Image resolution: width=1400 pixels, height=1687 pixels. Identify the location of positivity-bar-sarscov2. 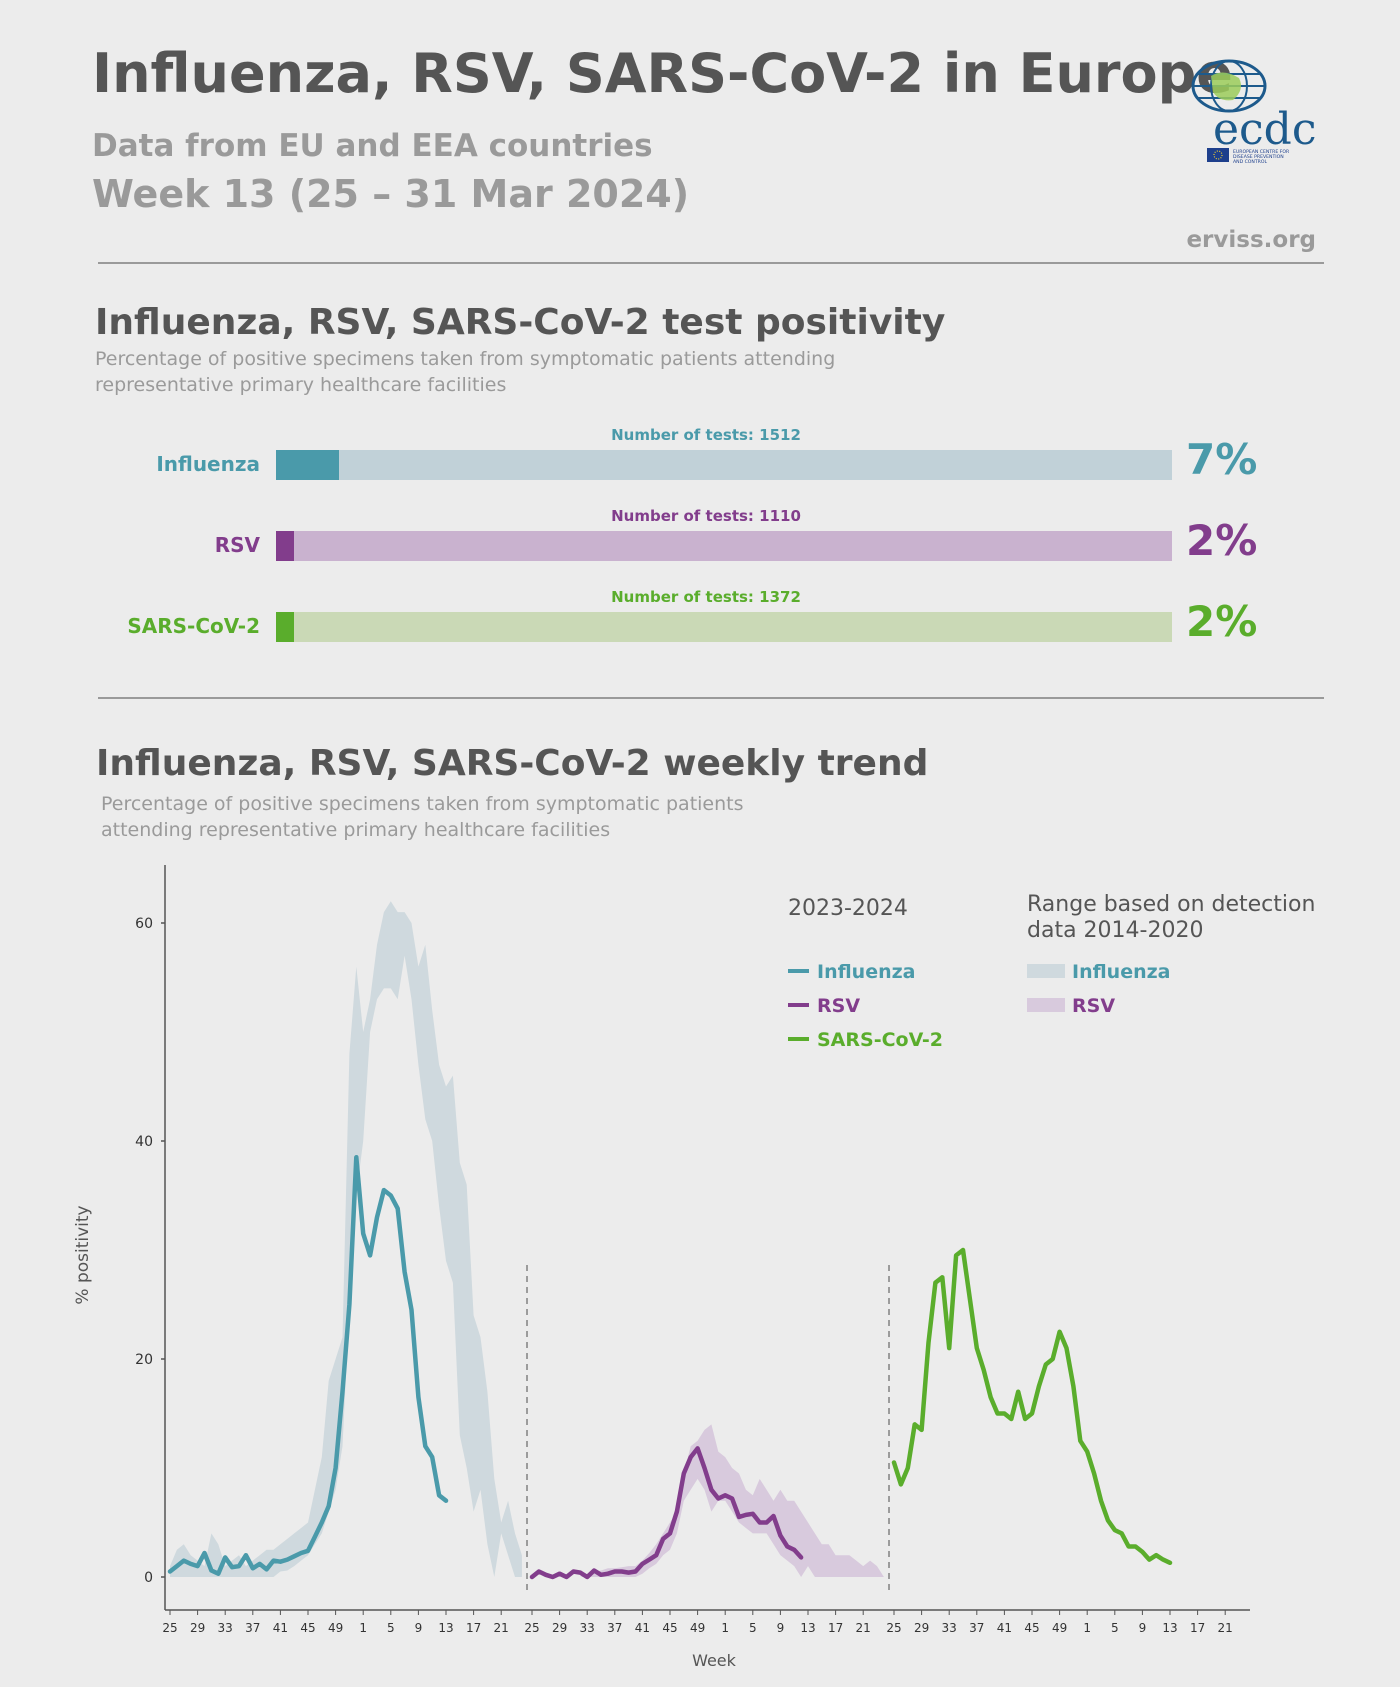
(724, 627).